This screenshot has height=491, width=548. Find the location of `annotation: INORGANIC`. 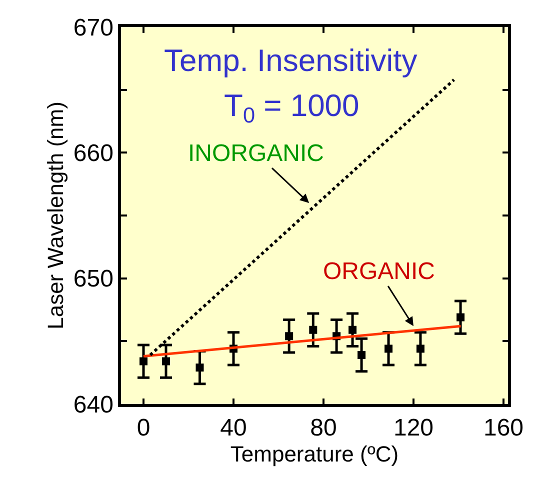

annotation: INORGANIC is located at coordinates (256, 153).